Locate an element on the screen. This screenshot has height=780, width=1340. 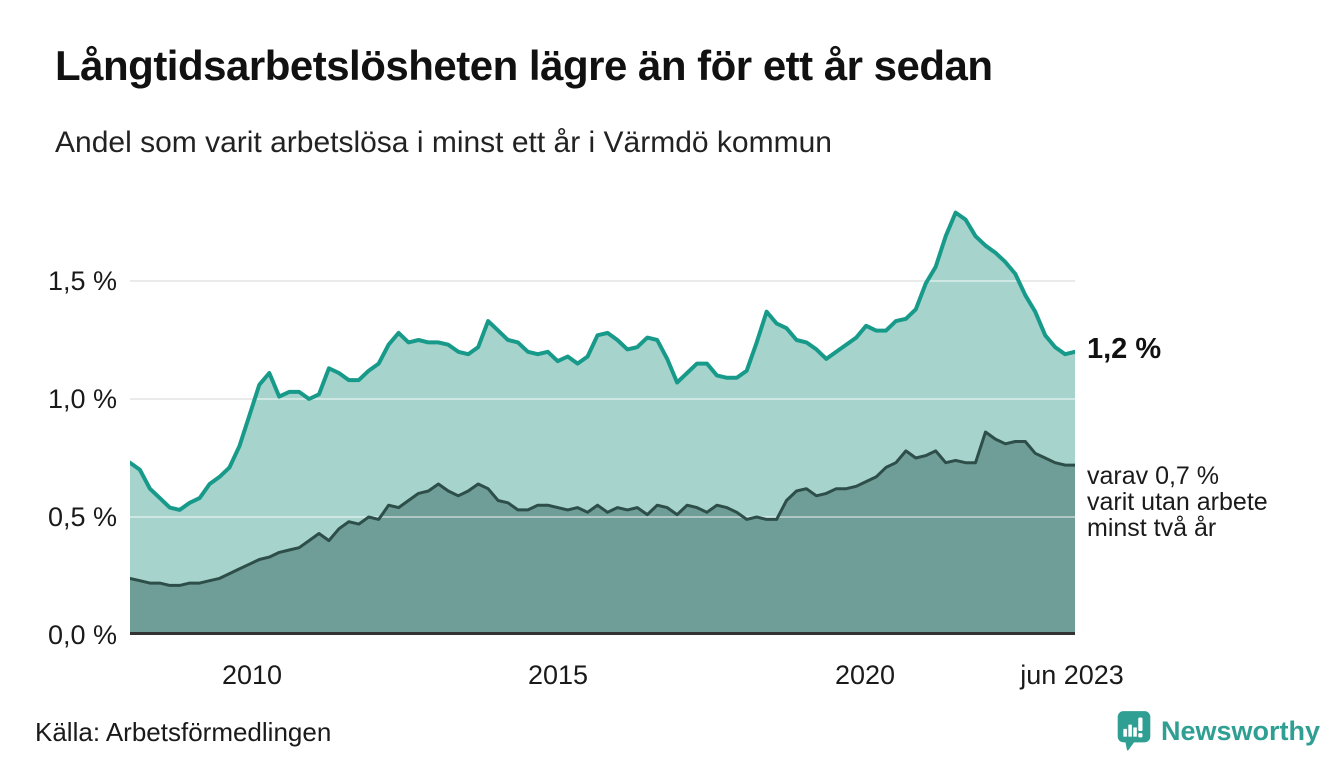
secondary-annotation-line1: varav 0,7 % is located at coordinates (1153, 476).